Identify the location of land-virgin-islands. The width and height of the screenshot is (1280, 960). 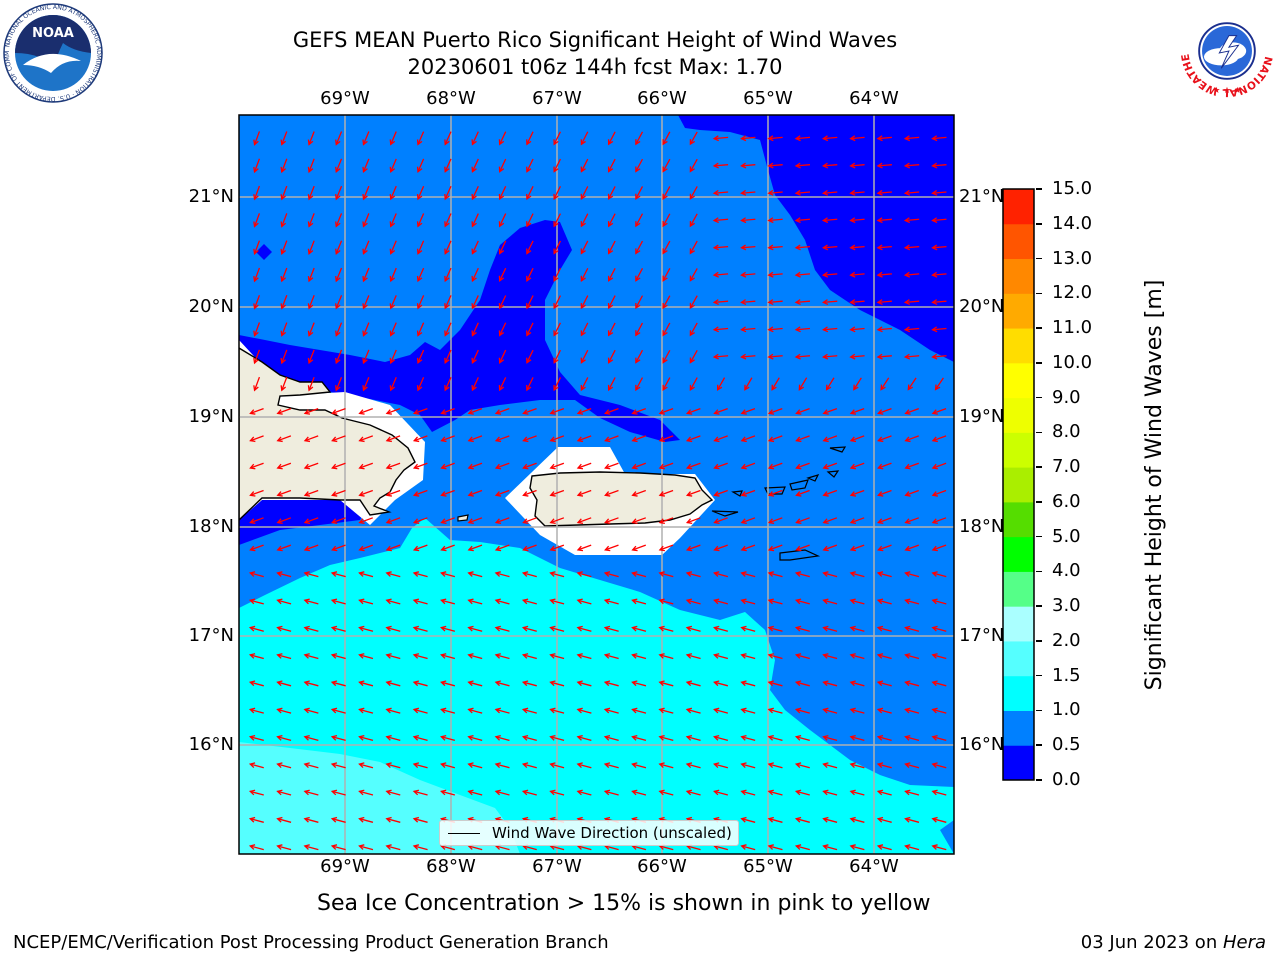
(779, 503).